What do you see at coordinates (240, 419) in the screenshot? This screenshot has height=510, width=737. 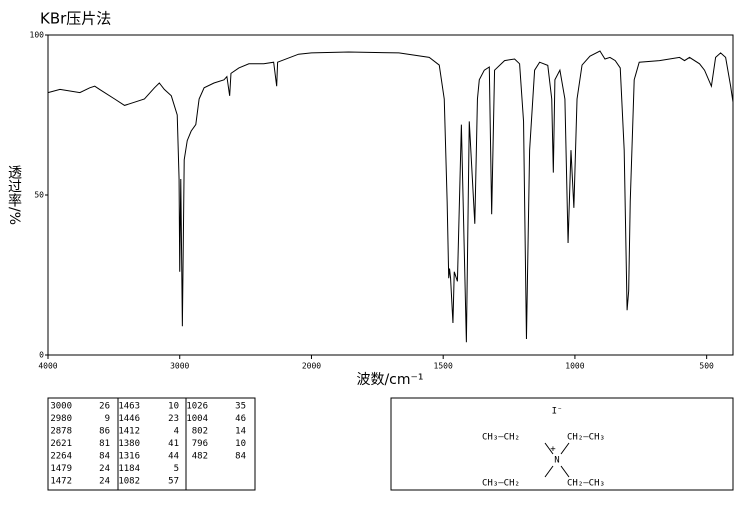 I see `peak-transmittance: 46` at bounding box center [240, 419].